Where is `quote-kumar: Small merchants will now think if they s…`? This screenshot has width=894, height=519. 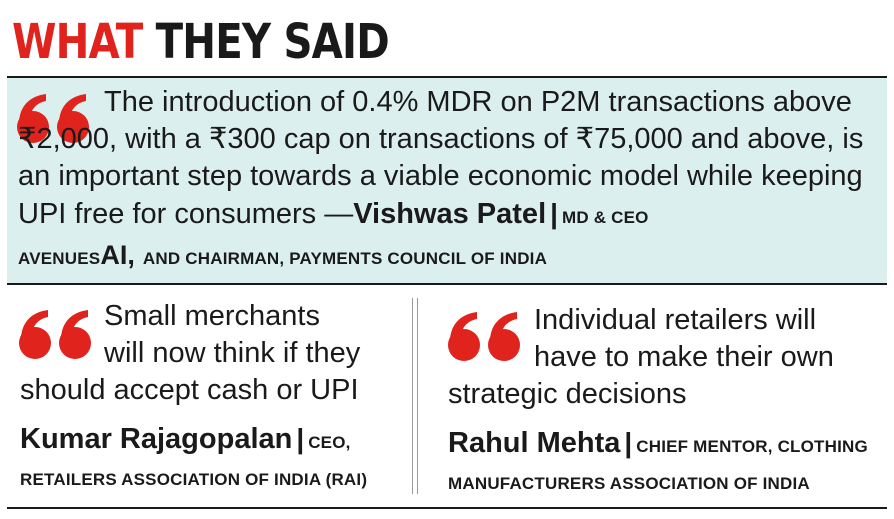
quote-kumar: Small merchants will now think if they s… is located at coordinates (215, 353).